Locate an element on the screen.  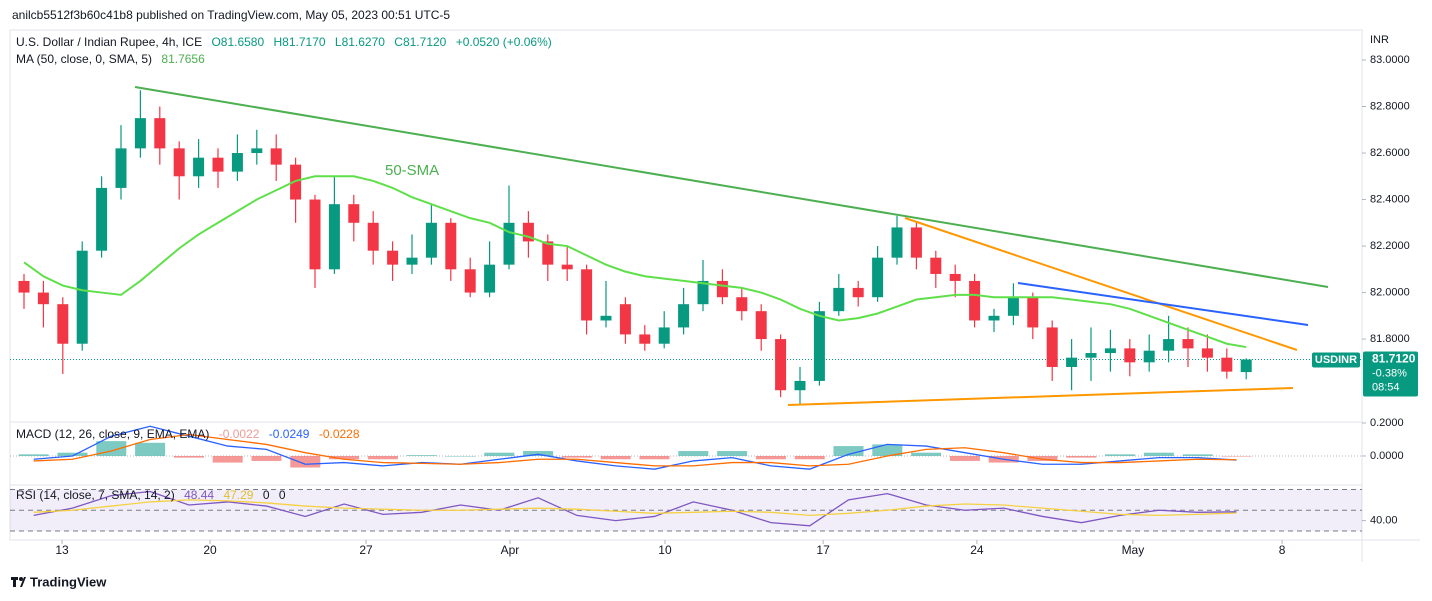
x-tick-label: 8 is located at coordinates (1282, 550).